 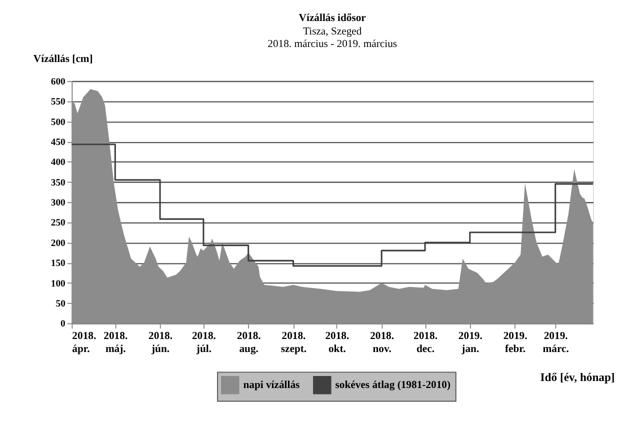 What do you see at coordinates (58, 182) in the screenshot?
I see `y-tick-label: 350` at bounding box center [58, 182].